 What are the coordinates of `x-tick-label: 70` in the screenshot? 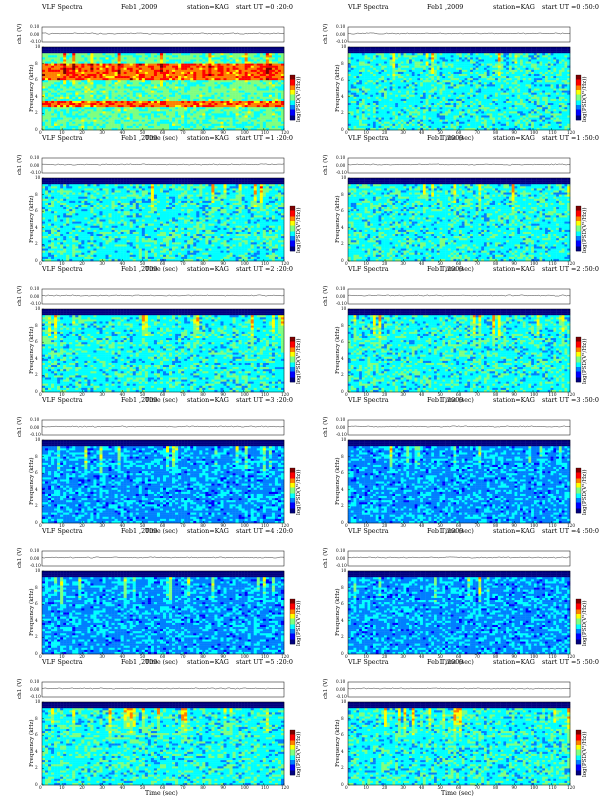 It's located at (477, 788).